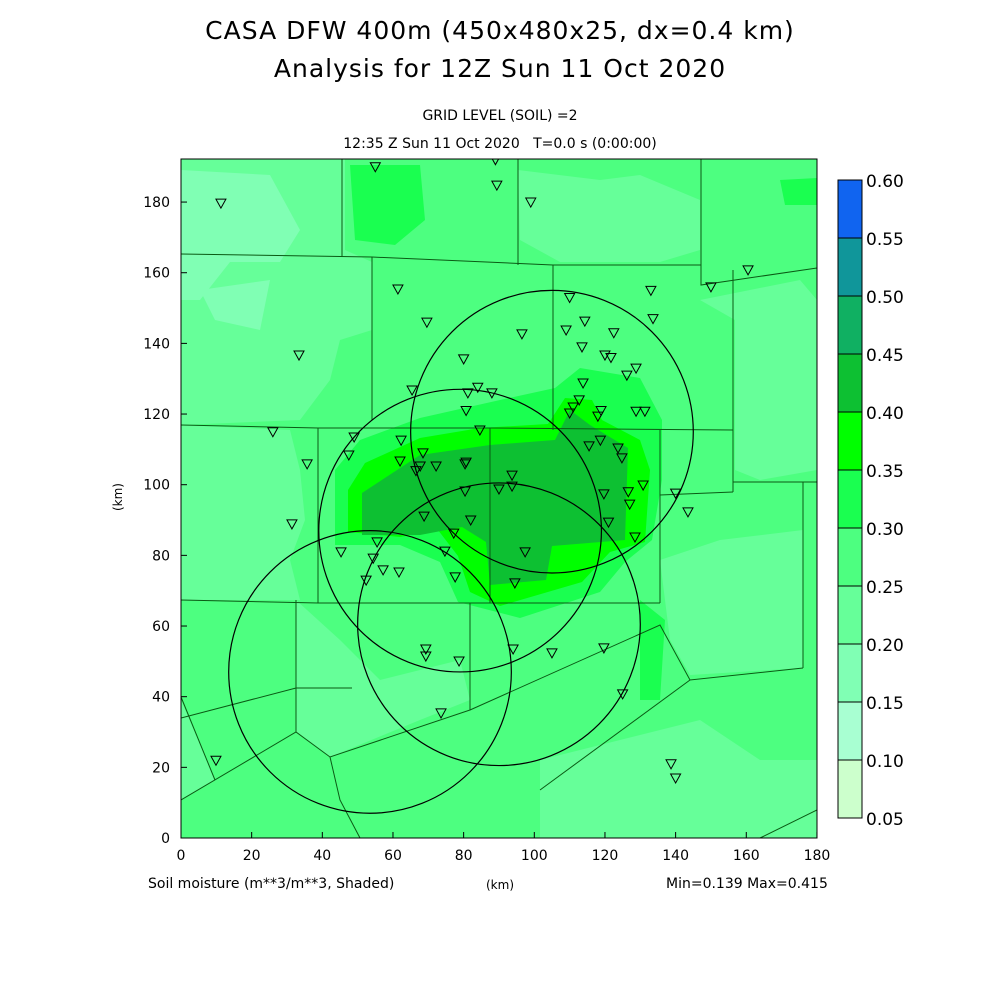 Image resolution: width=1000 pixels, height=1000 pixels. I want to click on colorbar-label: 0.40, so click(885, 414).